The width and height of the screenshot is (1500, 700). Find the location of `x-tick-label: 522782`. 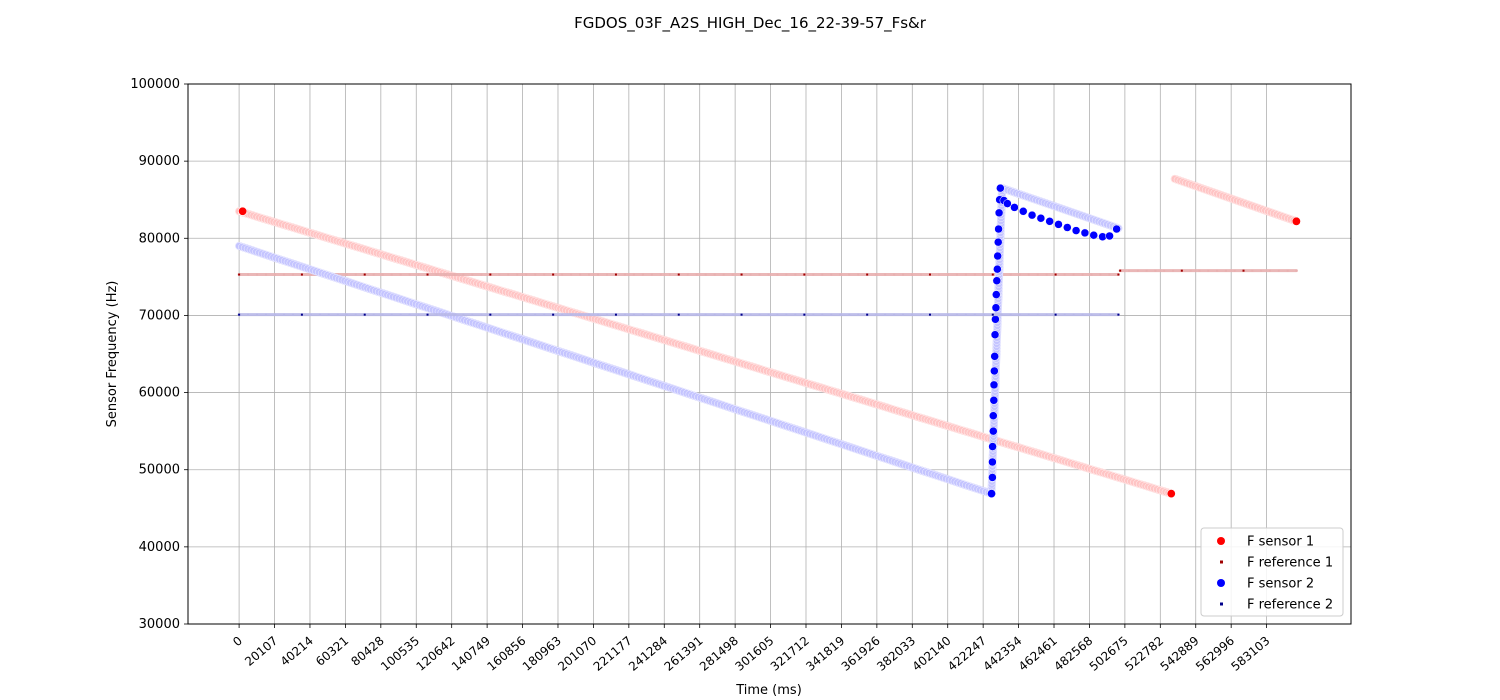

x-tick-label: 522782 is located at coordinates (1144, 654).